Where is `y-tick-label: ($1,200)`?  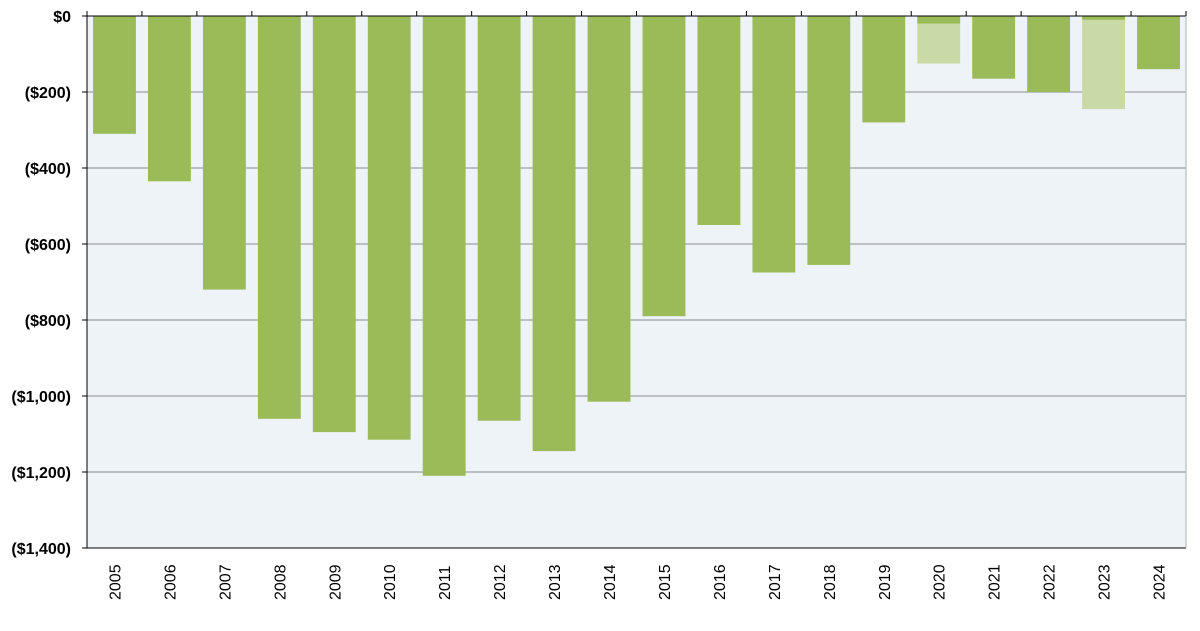 y-tick-label: ($1,200) is located at coordinates (41, 473).